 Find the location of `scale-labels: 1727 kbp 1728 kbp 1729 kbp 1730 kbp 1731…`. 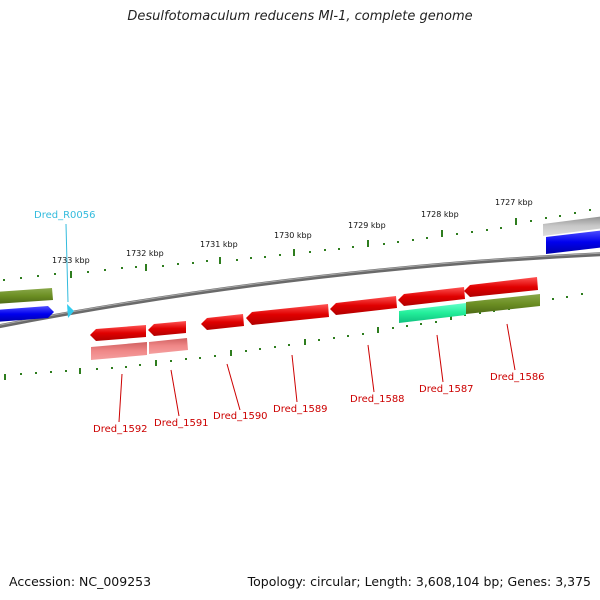

scale-labels: 1727 kbp 1728 kbp 1729 kbp 1730 kbp 1731… is located at coordinates (292, 231).